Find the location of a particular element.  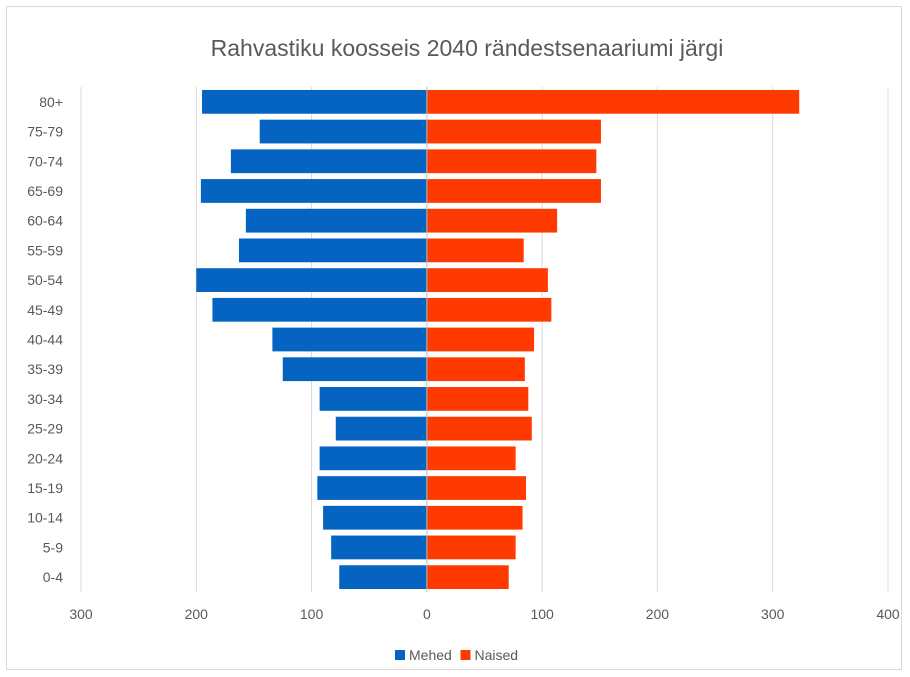

y-tick-label: 75-79 is located at coordinates (45, 132).